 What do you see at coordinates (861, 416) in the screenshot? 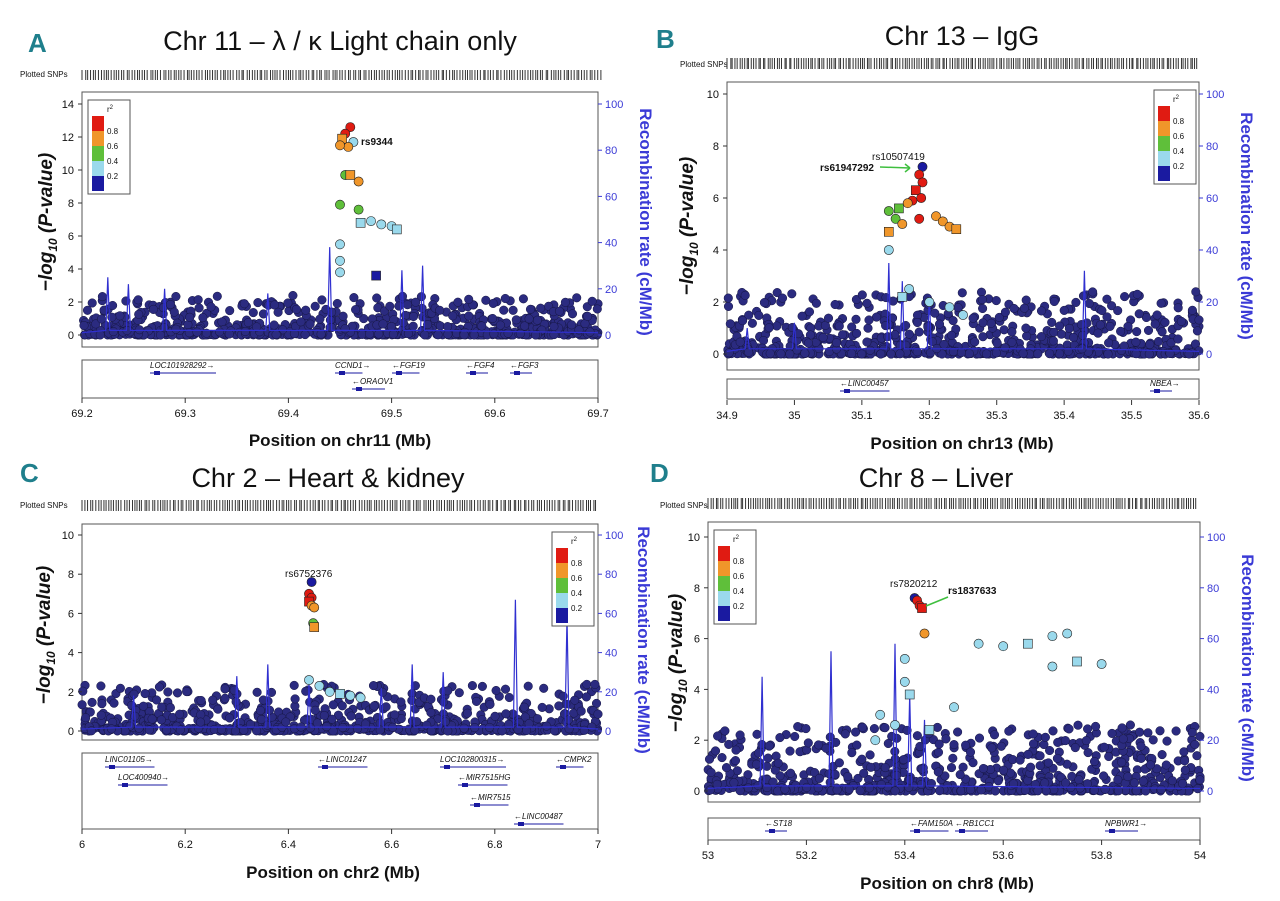
I see `x-tick-label: 35.1` at bounding box center [861, 416].